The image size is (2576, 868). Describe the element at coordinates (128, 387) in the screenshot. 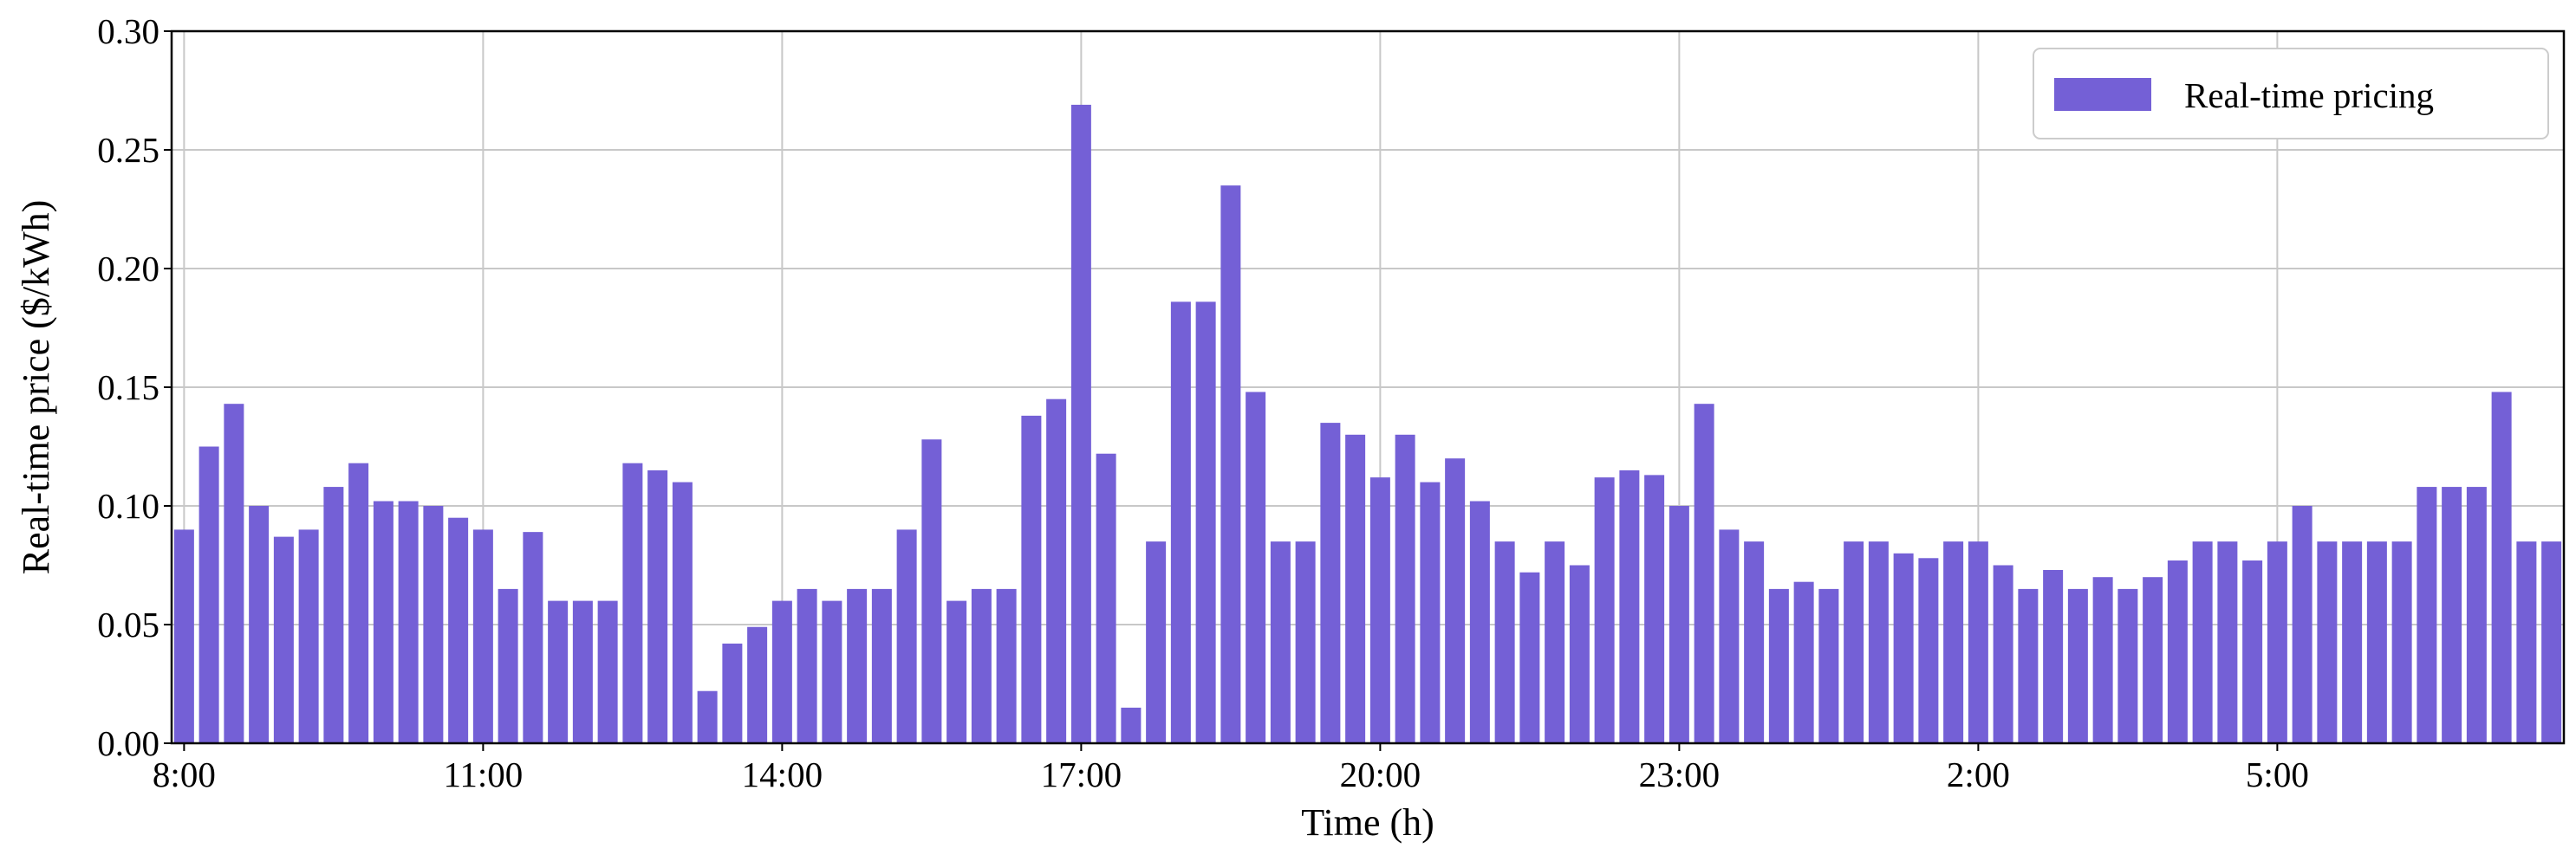

I see `y-tick-label: 0.15` at that location.